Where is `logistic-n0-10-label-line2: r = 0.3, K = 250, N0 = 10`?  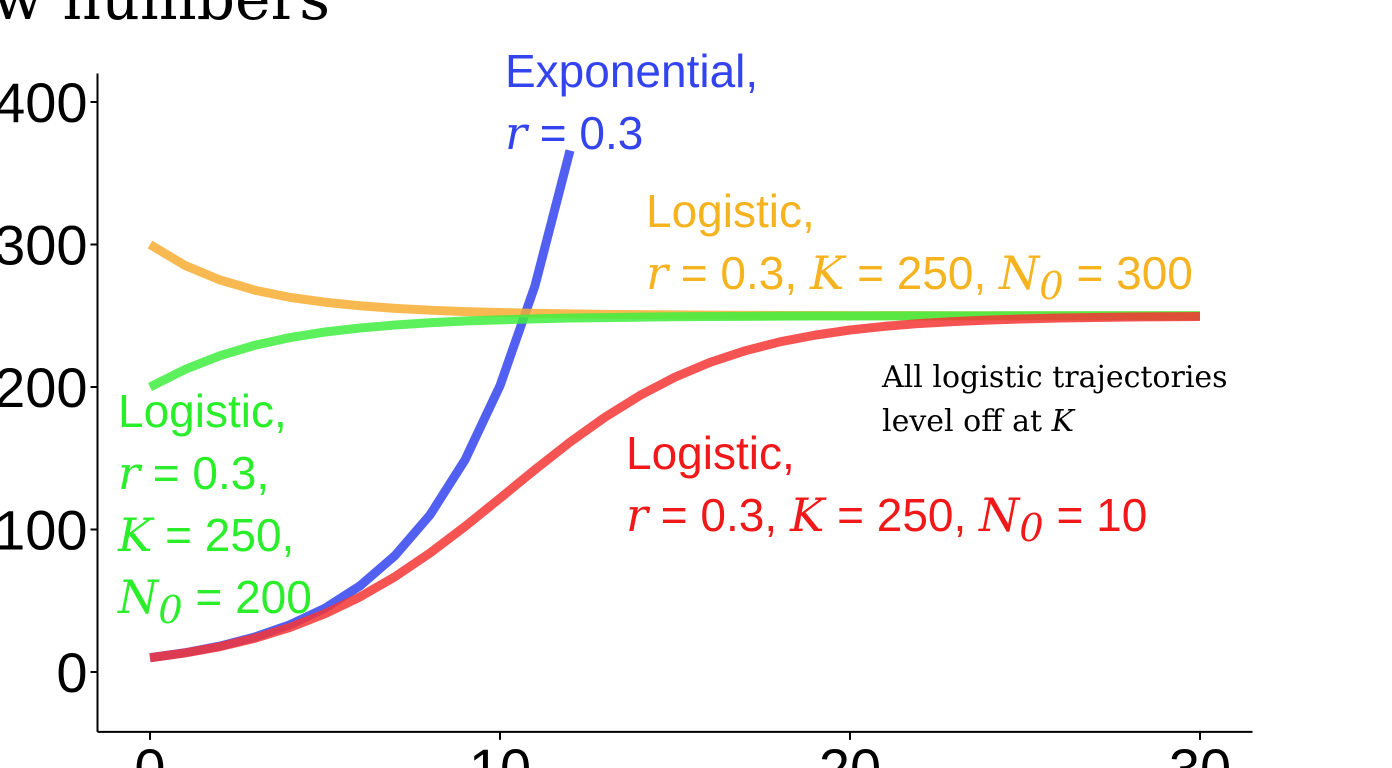 logistic-n0-10-label-line2: r = 0.3, K = 250, N0 = 10 is located at coordinates (886, 522).